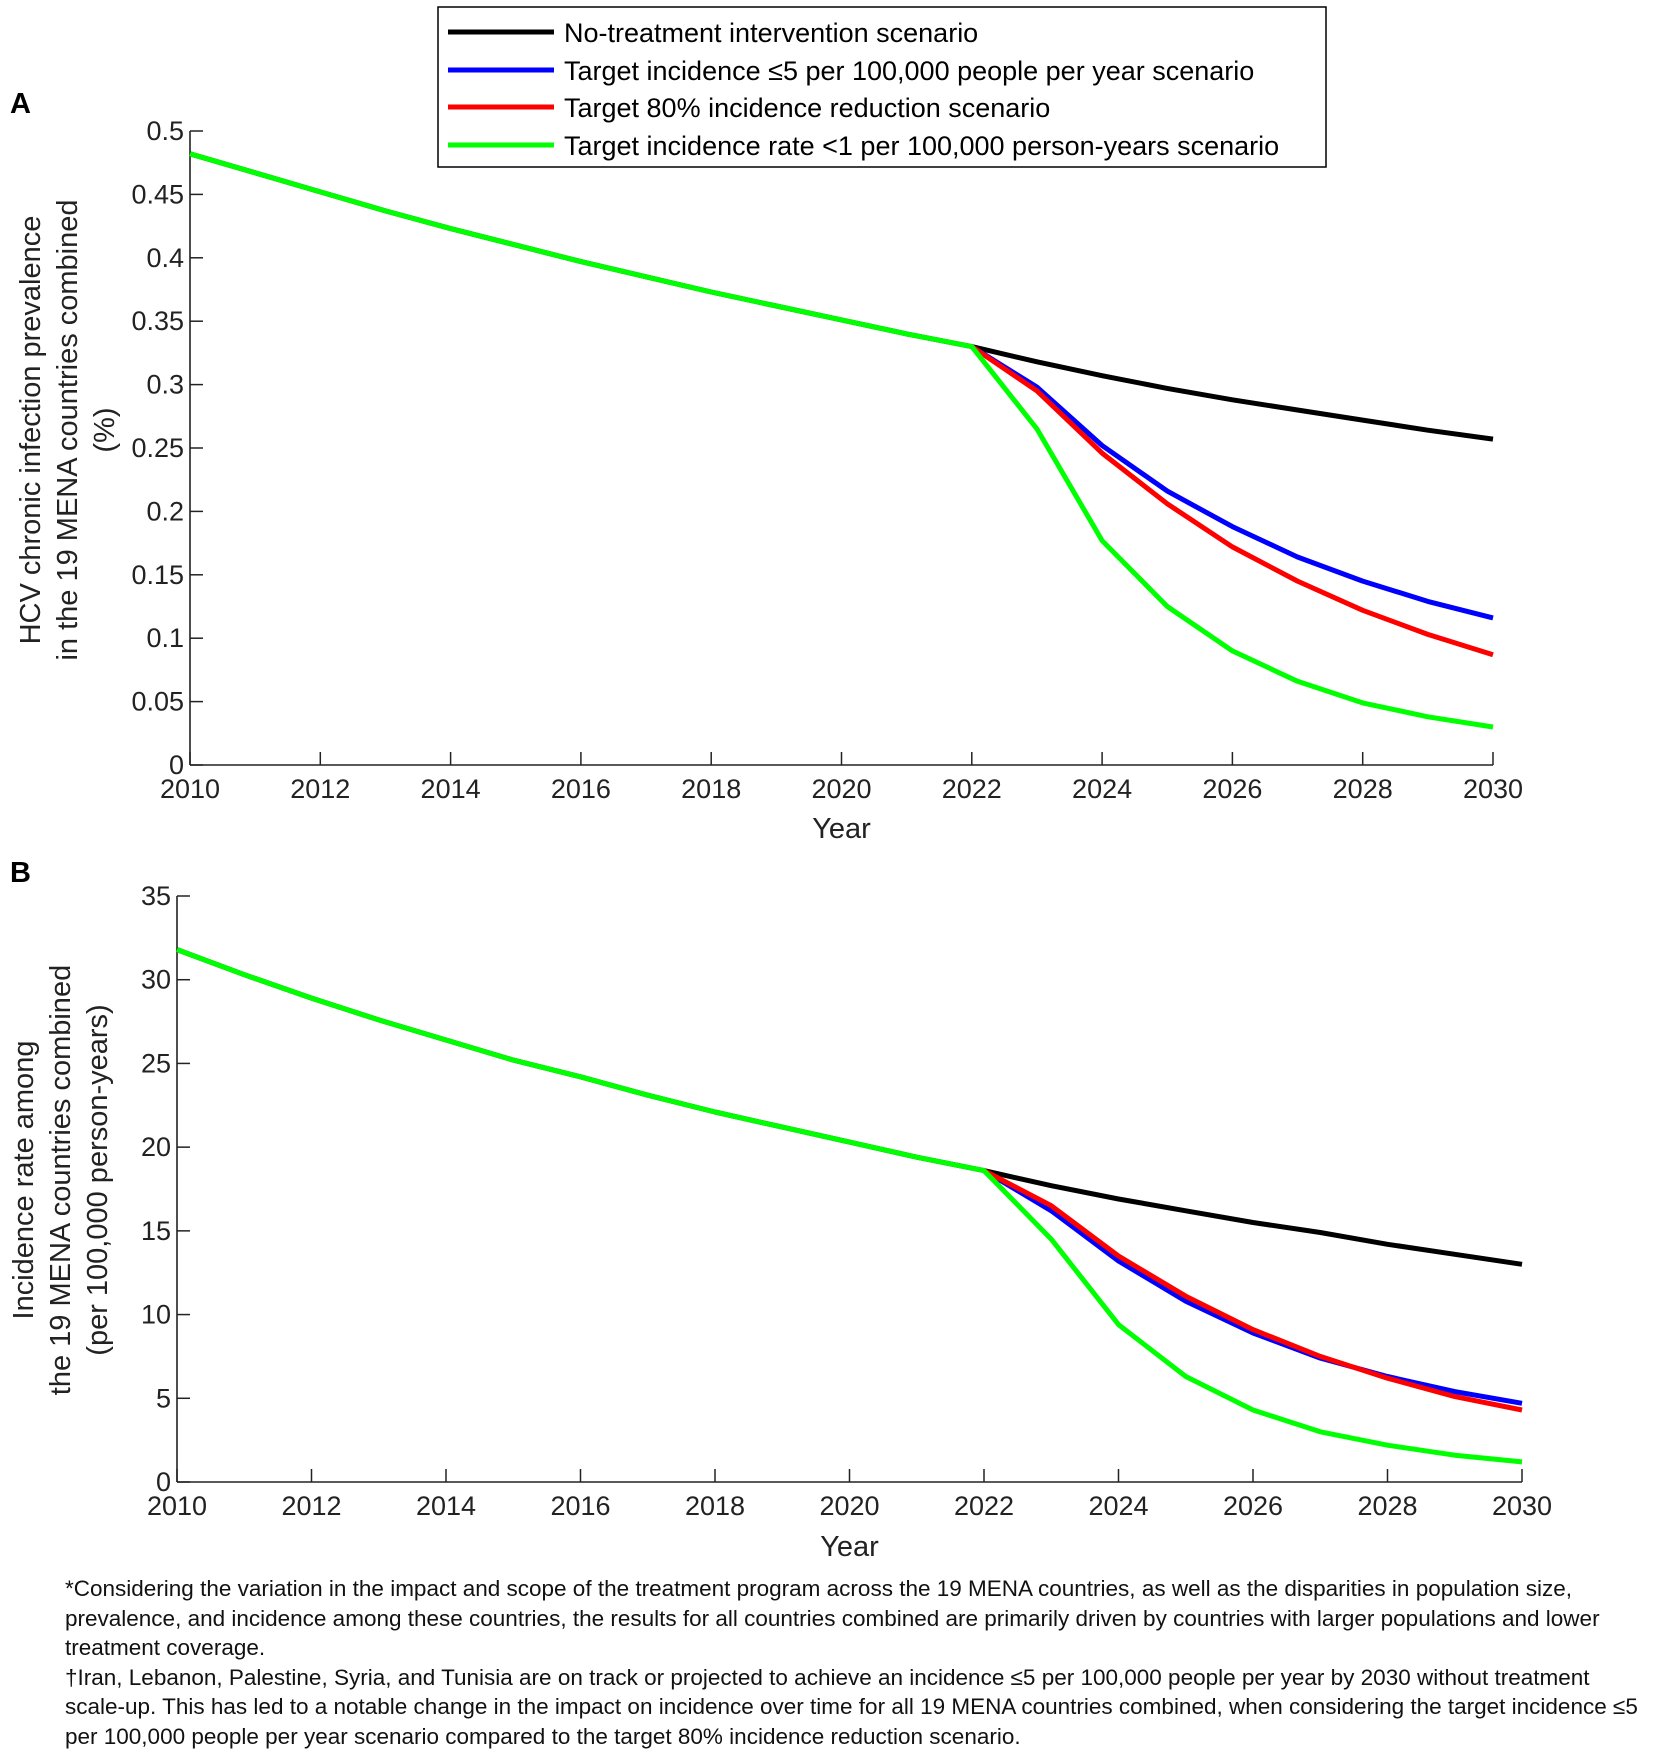 Image resolution: width=1654 pixels, height=1764 pixels. I want to click on x-tick-label-b-2018: 2018, so click(715, 1506).